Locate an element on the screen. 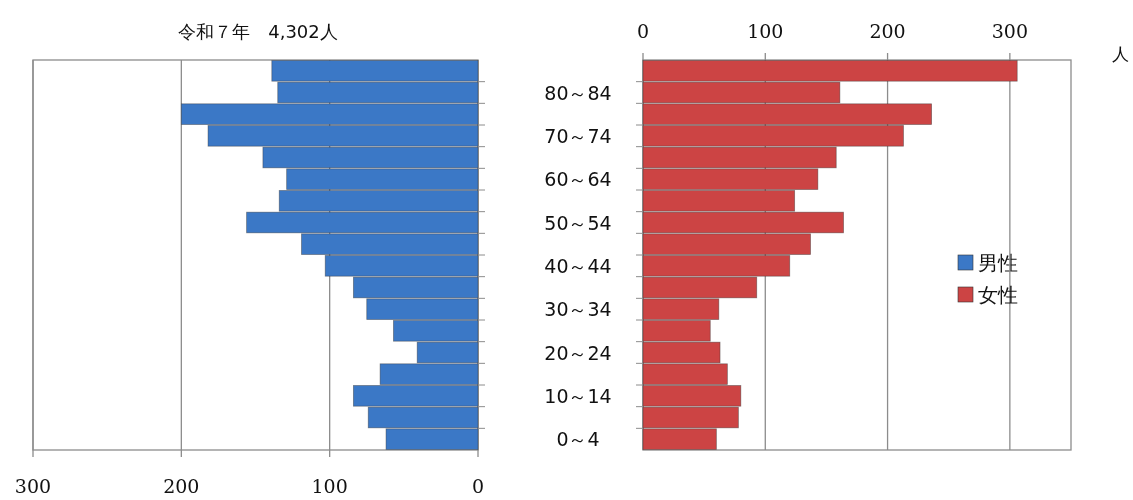  y-tick-label: 30～34 is located at coordinates (578, 309).